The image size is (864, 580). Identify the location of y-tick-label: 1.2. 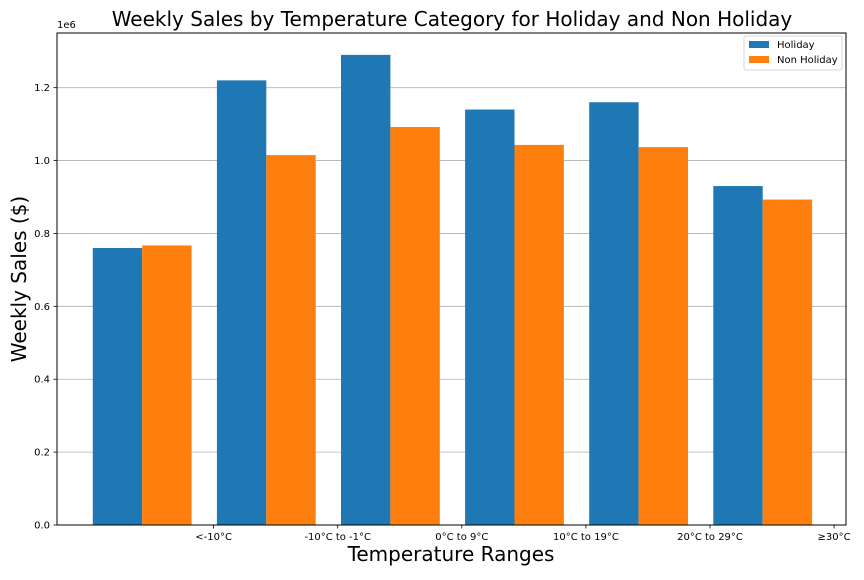
(42, 88).